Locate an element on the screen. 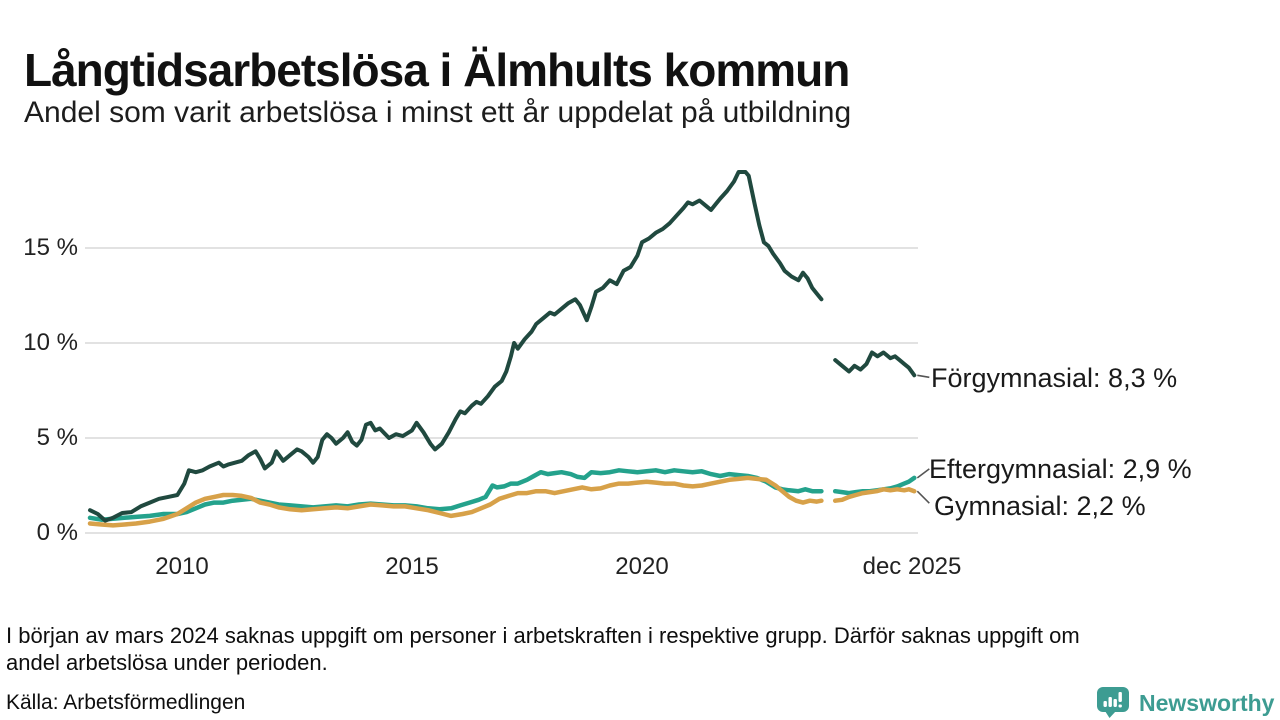 The height and width of the screenshot is (720, 1280). series-label-forgymnasial: Förgymnasial: 8,3 % is located at coordinates (1054, 378).